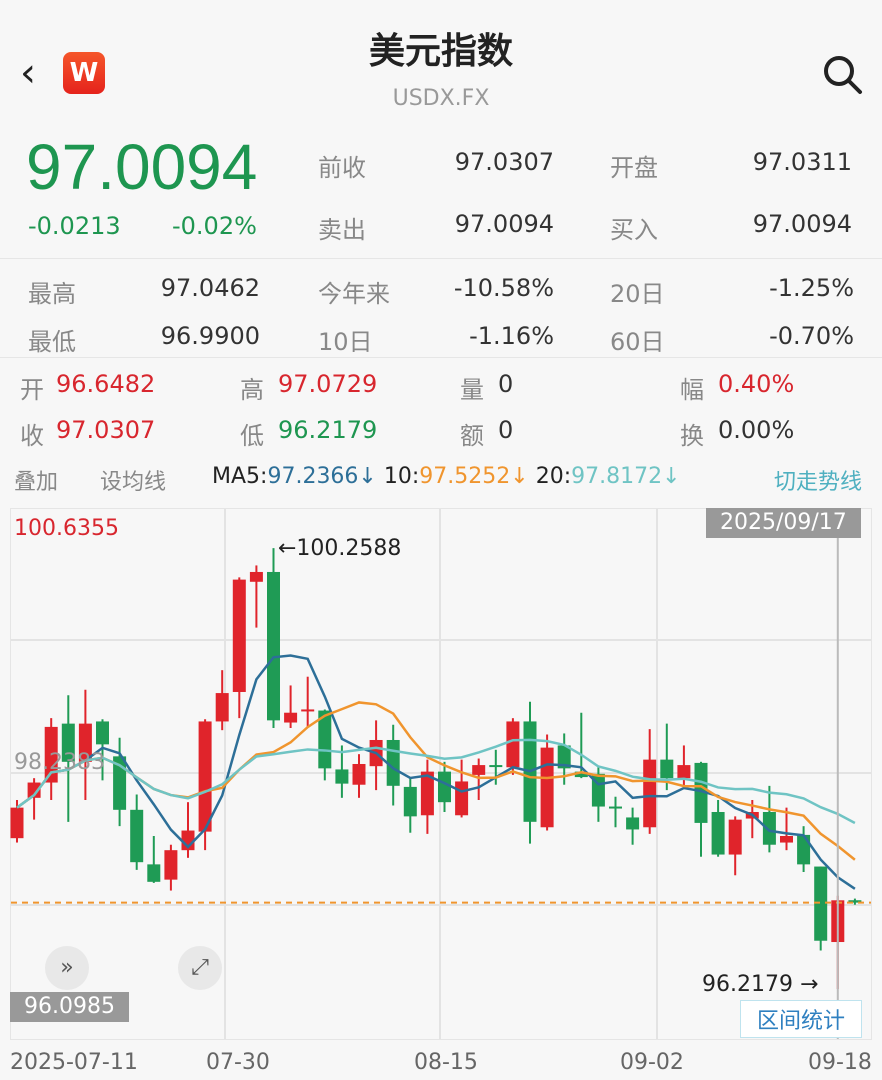 This screenshot has width=882, height=1080. I want to click on ma20-label: 20:, so click(553, 476).